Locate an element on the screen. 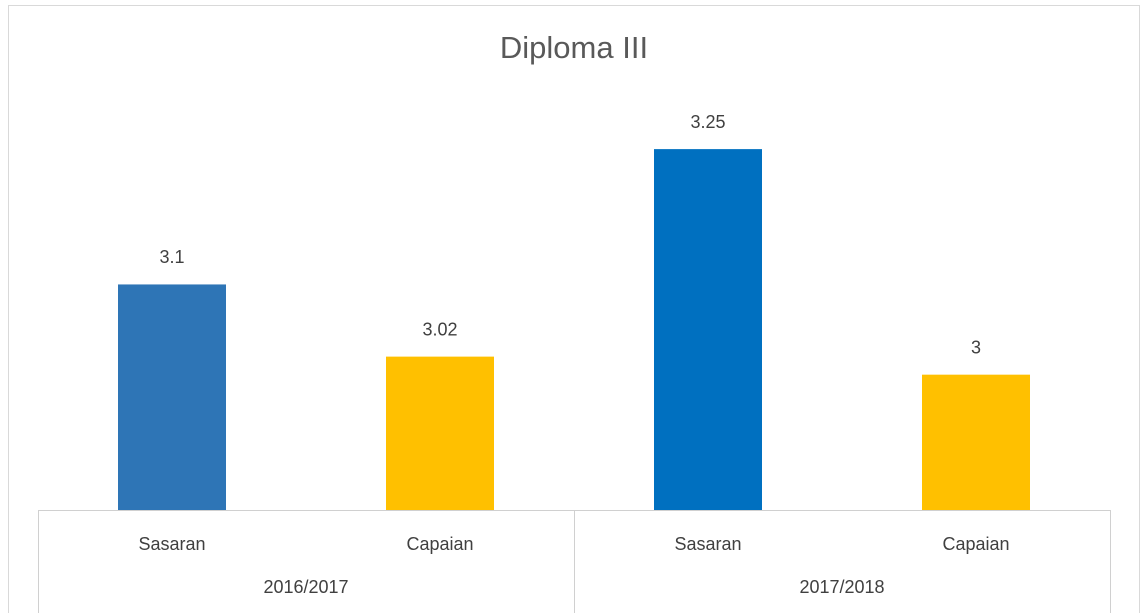 This screenshot has width=1148, height=613. group-label: 2016/2017 is located at coordinates (305, 587).